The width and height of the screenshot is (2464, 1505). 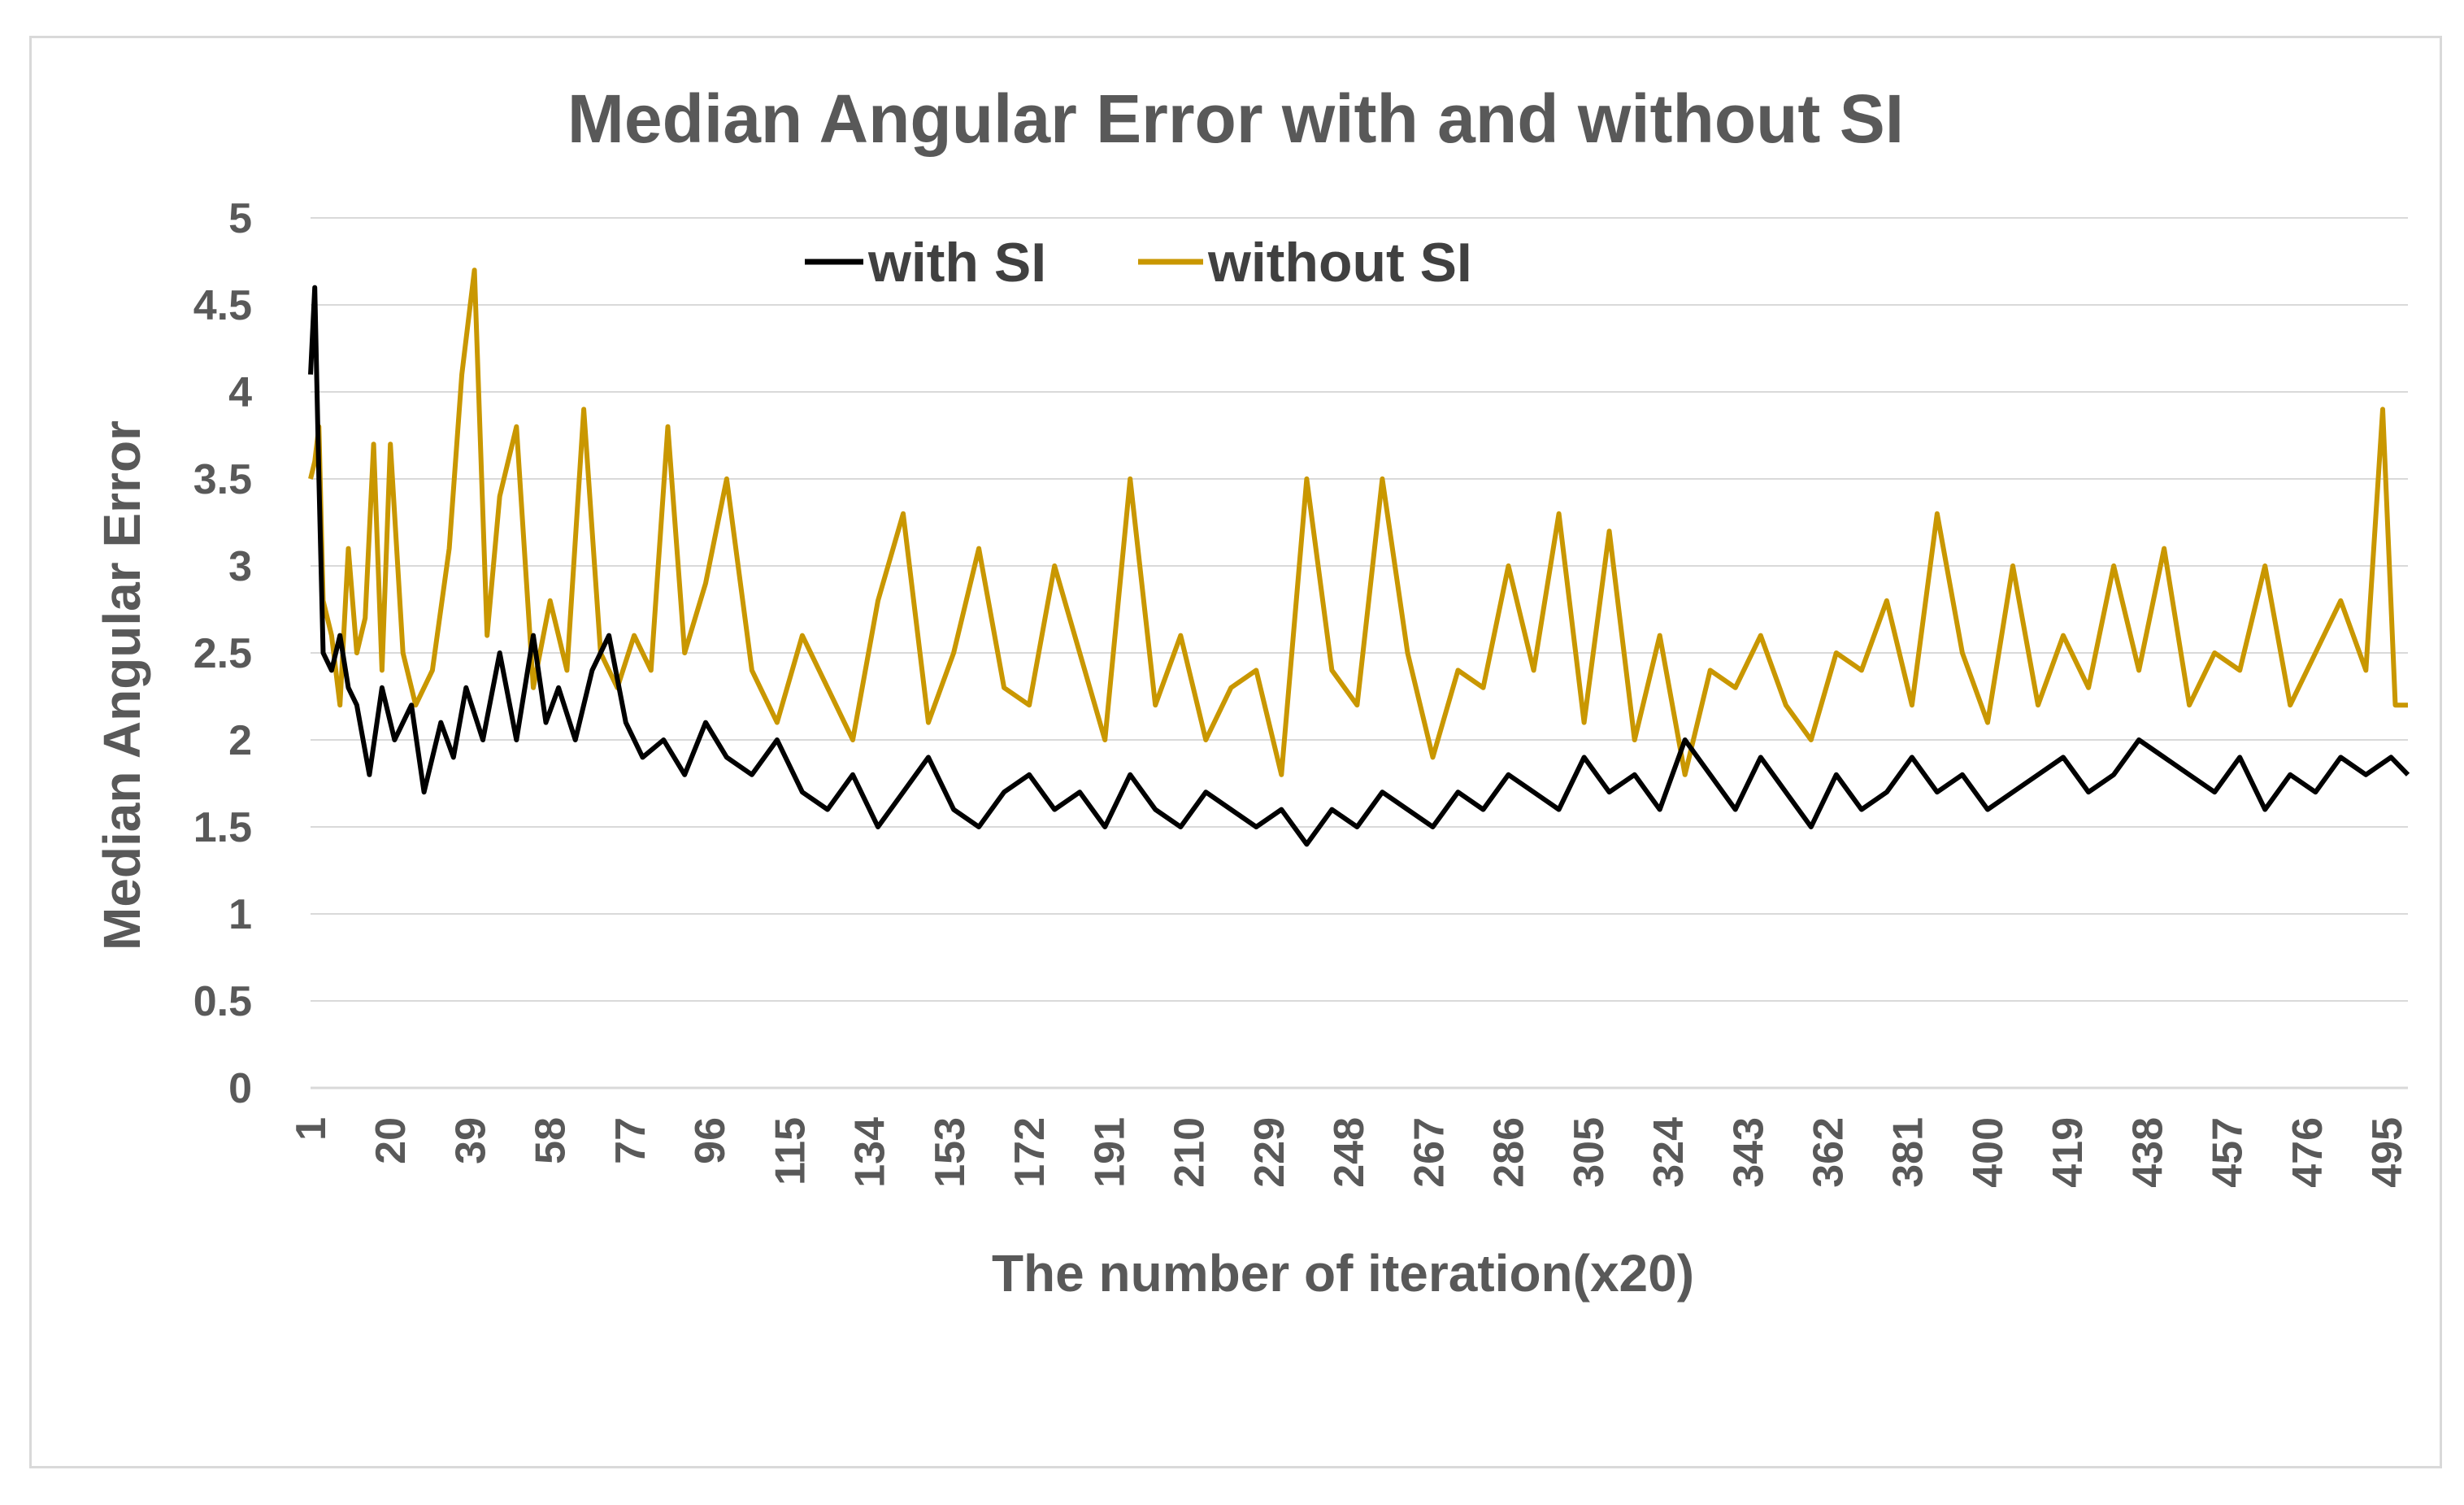 What do you see at coordinates (223, 1002) in the screenshot?
I see `y-tick-label: 0.5` at bounding box center [223, 1002].